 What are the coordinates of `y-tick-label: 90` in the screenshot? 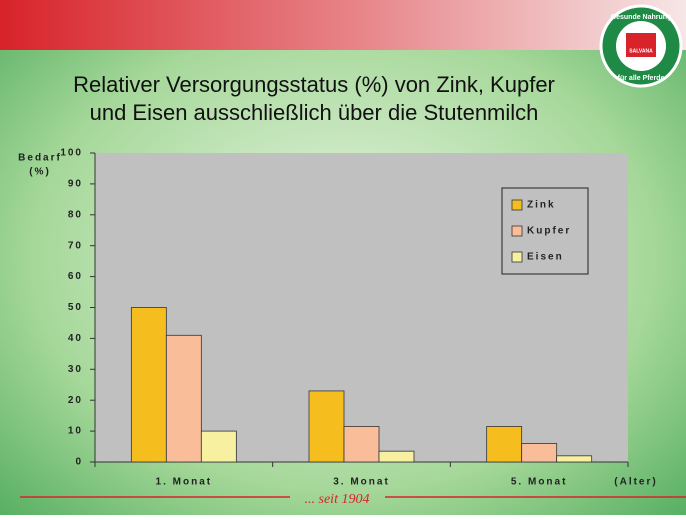 It's located at (75, 184).